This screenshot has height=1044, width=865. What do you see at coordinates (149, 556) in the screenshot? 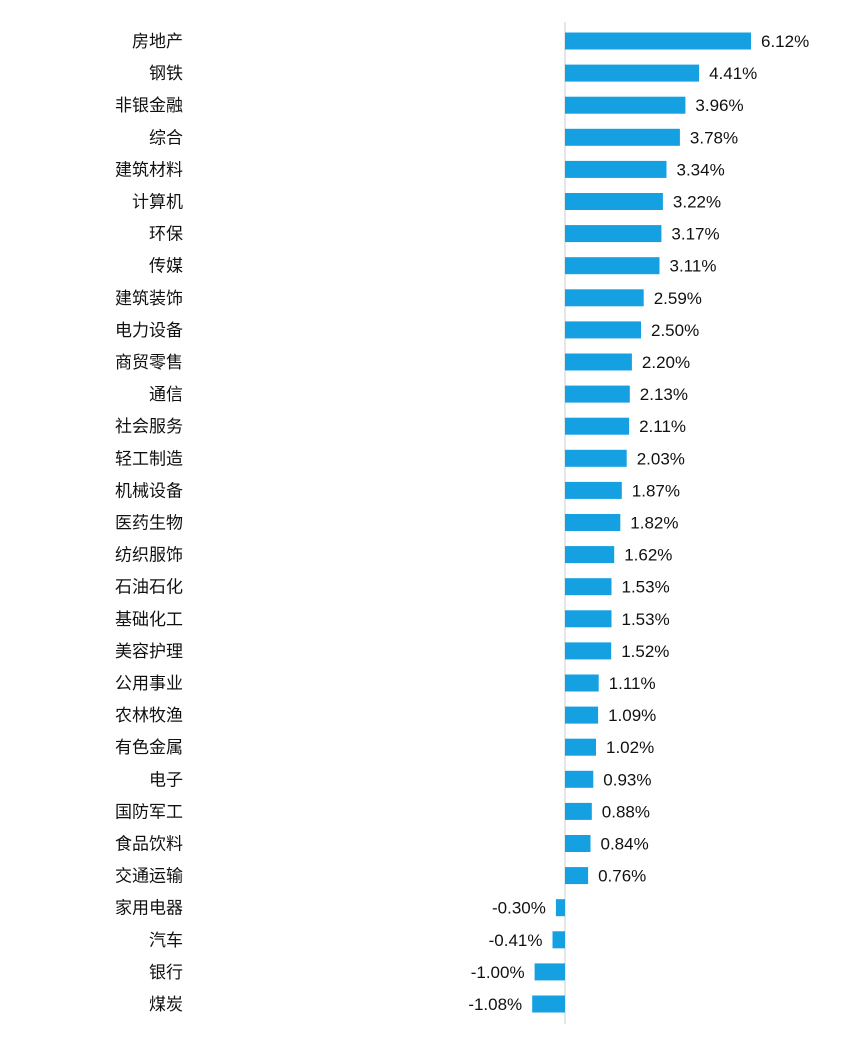
I see `category-label: 纺织服饰` at bounding box center [149, 556].